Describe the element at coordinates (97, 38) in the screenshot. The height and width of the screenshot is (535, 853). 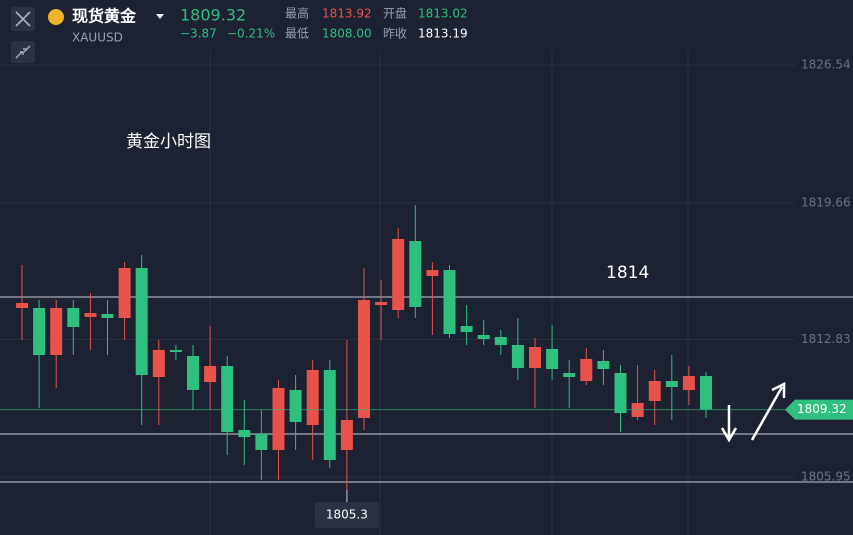
I see `symbol-code: XAUUSD` at that location.